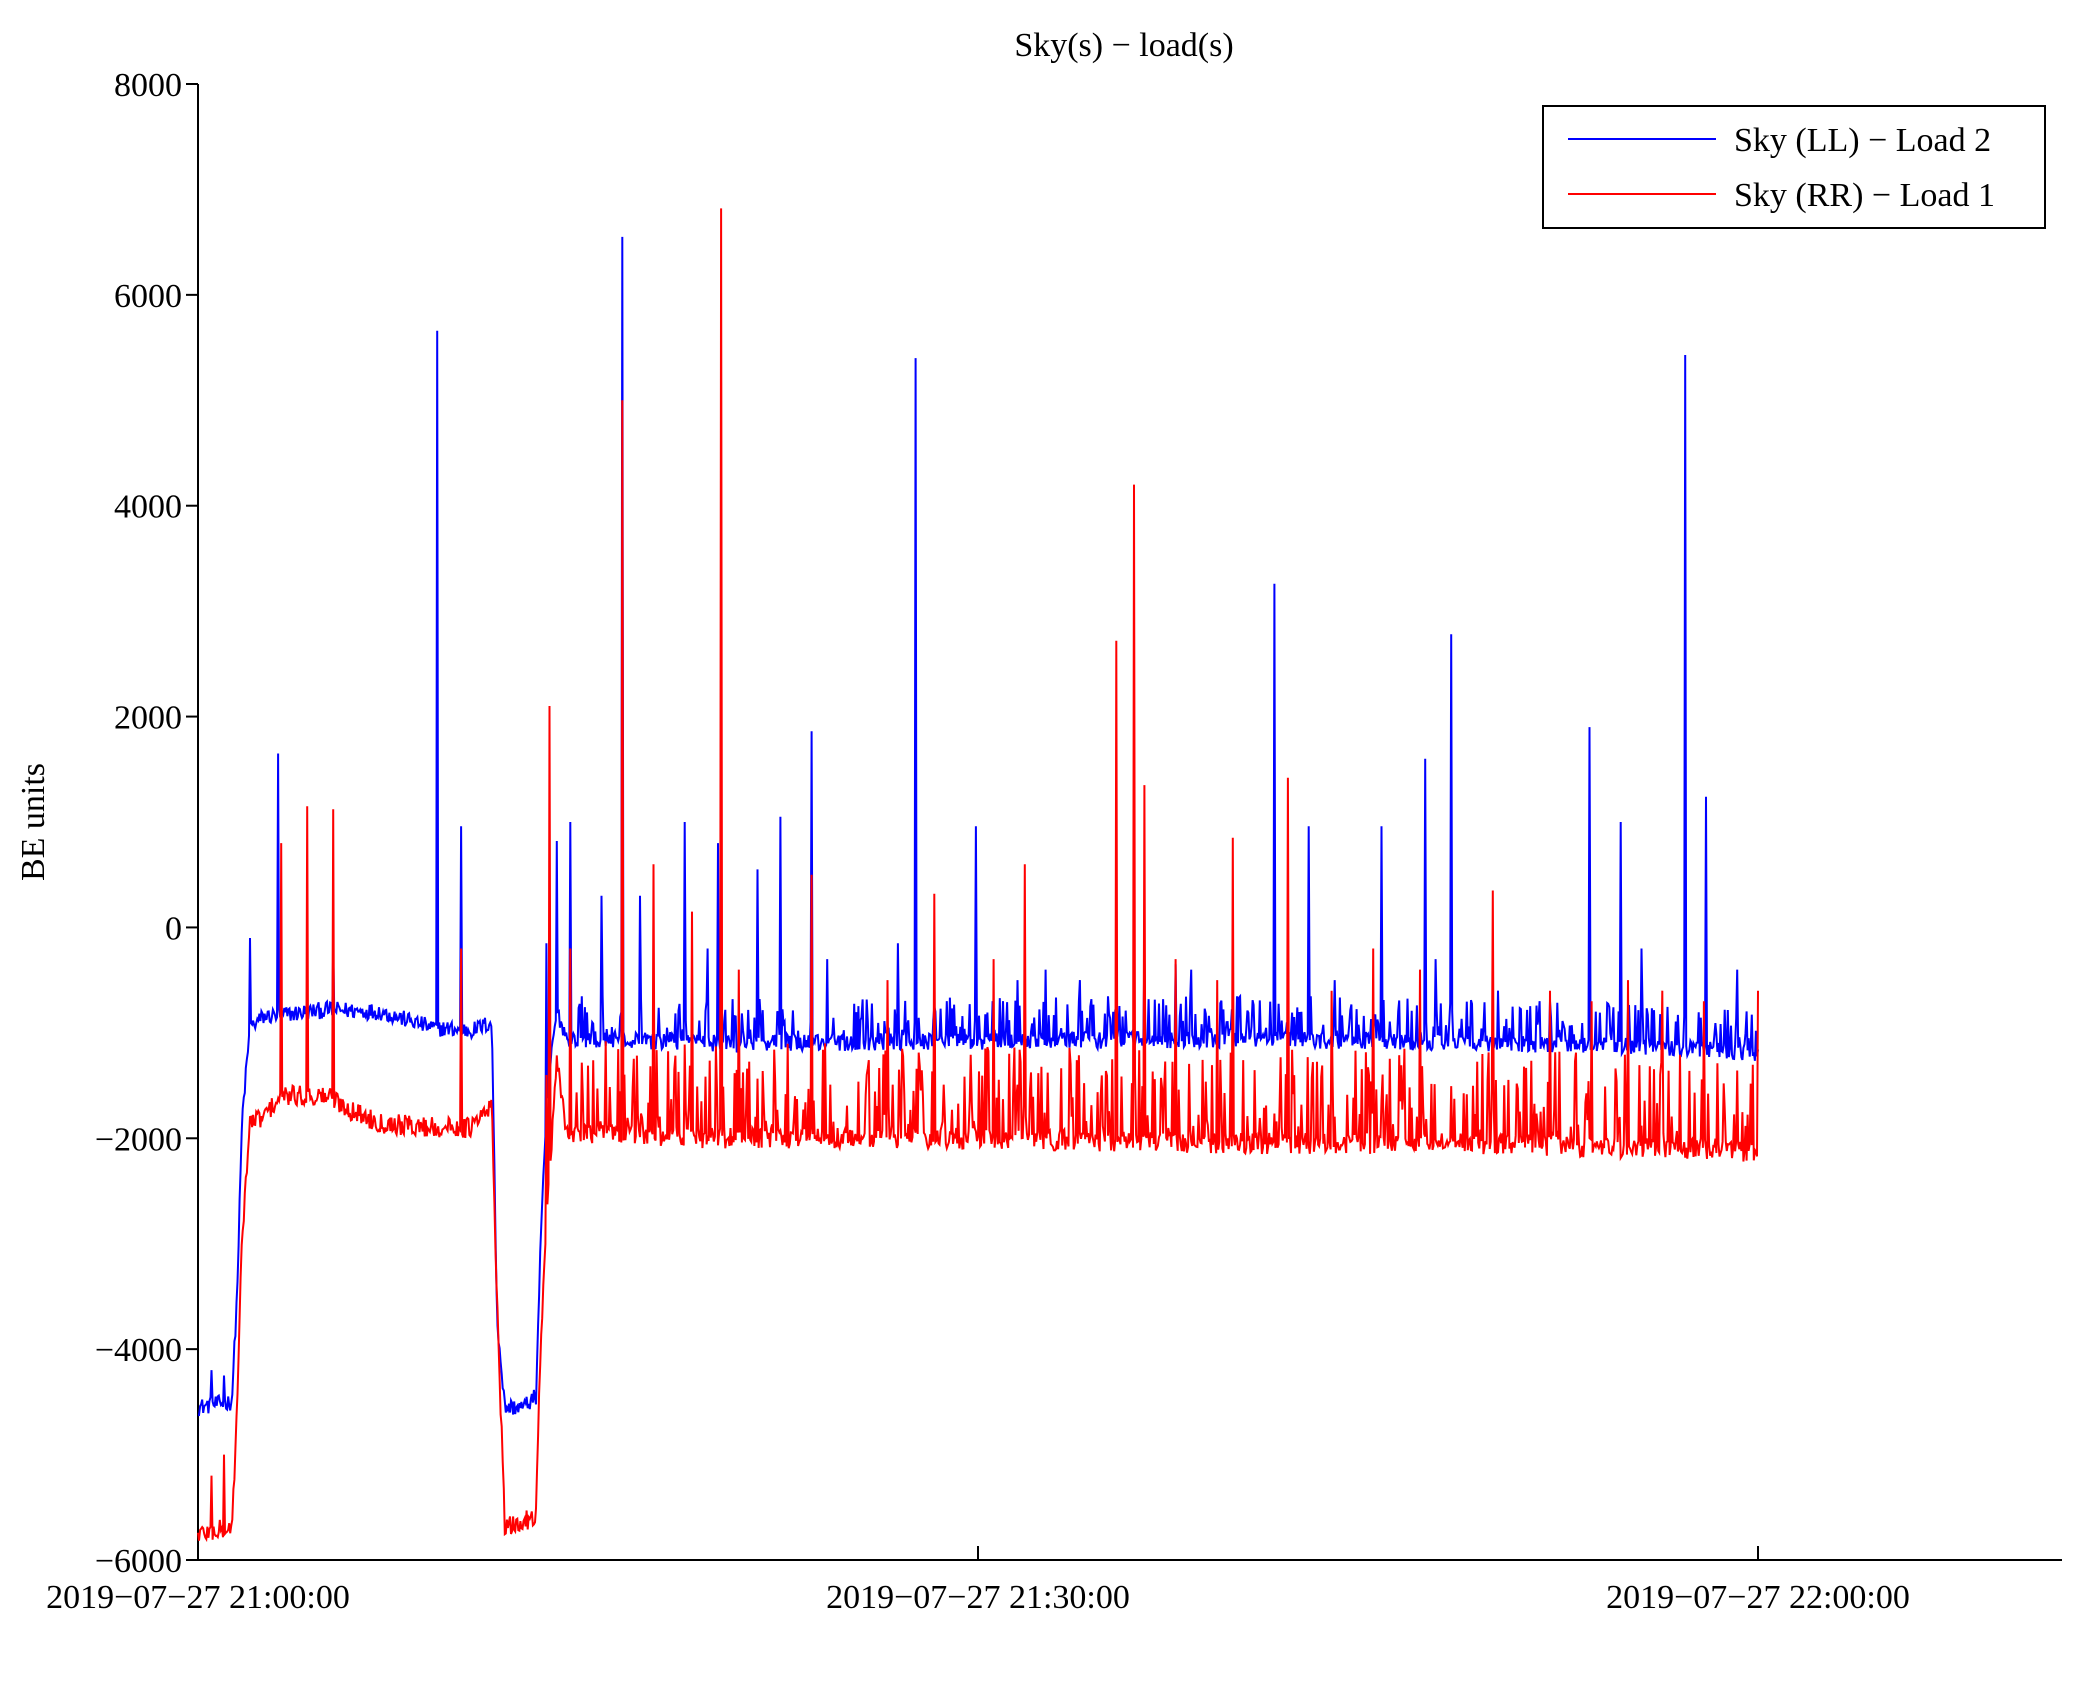 This screenshot has width=2083, height=1683. What do you see at coordinates (148, 85) in the screenshot?
I see `y-tick-label: 8000` at bounding box center [148, 85].